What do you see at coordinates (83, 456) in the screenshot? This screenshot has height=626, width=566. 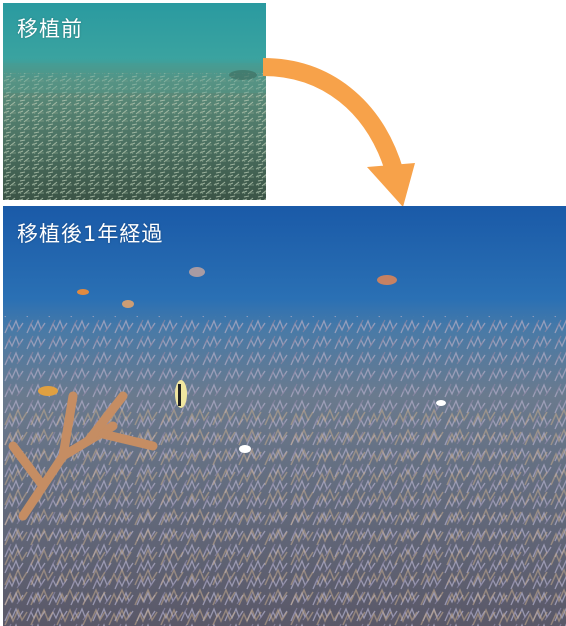 I see `staghorn-coral-branch` at bounding box center [83, 456].